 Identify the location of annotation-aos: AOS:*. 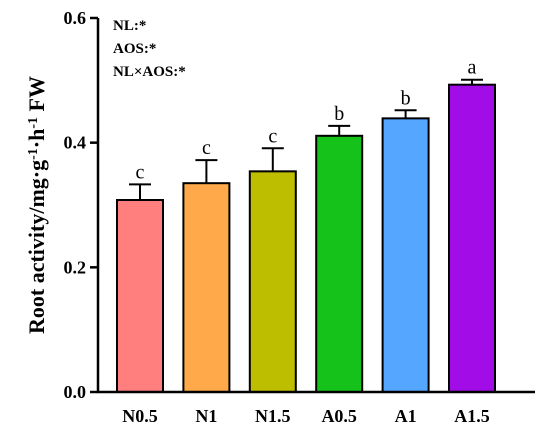
(134, 49).